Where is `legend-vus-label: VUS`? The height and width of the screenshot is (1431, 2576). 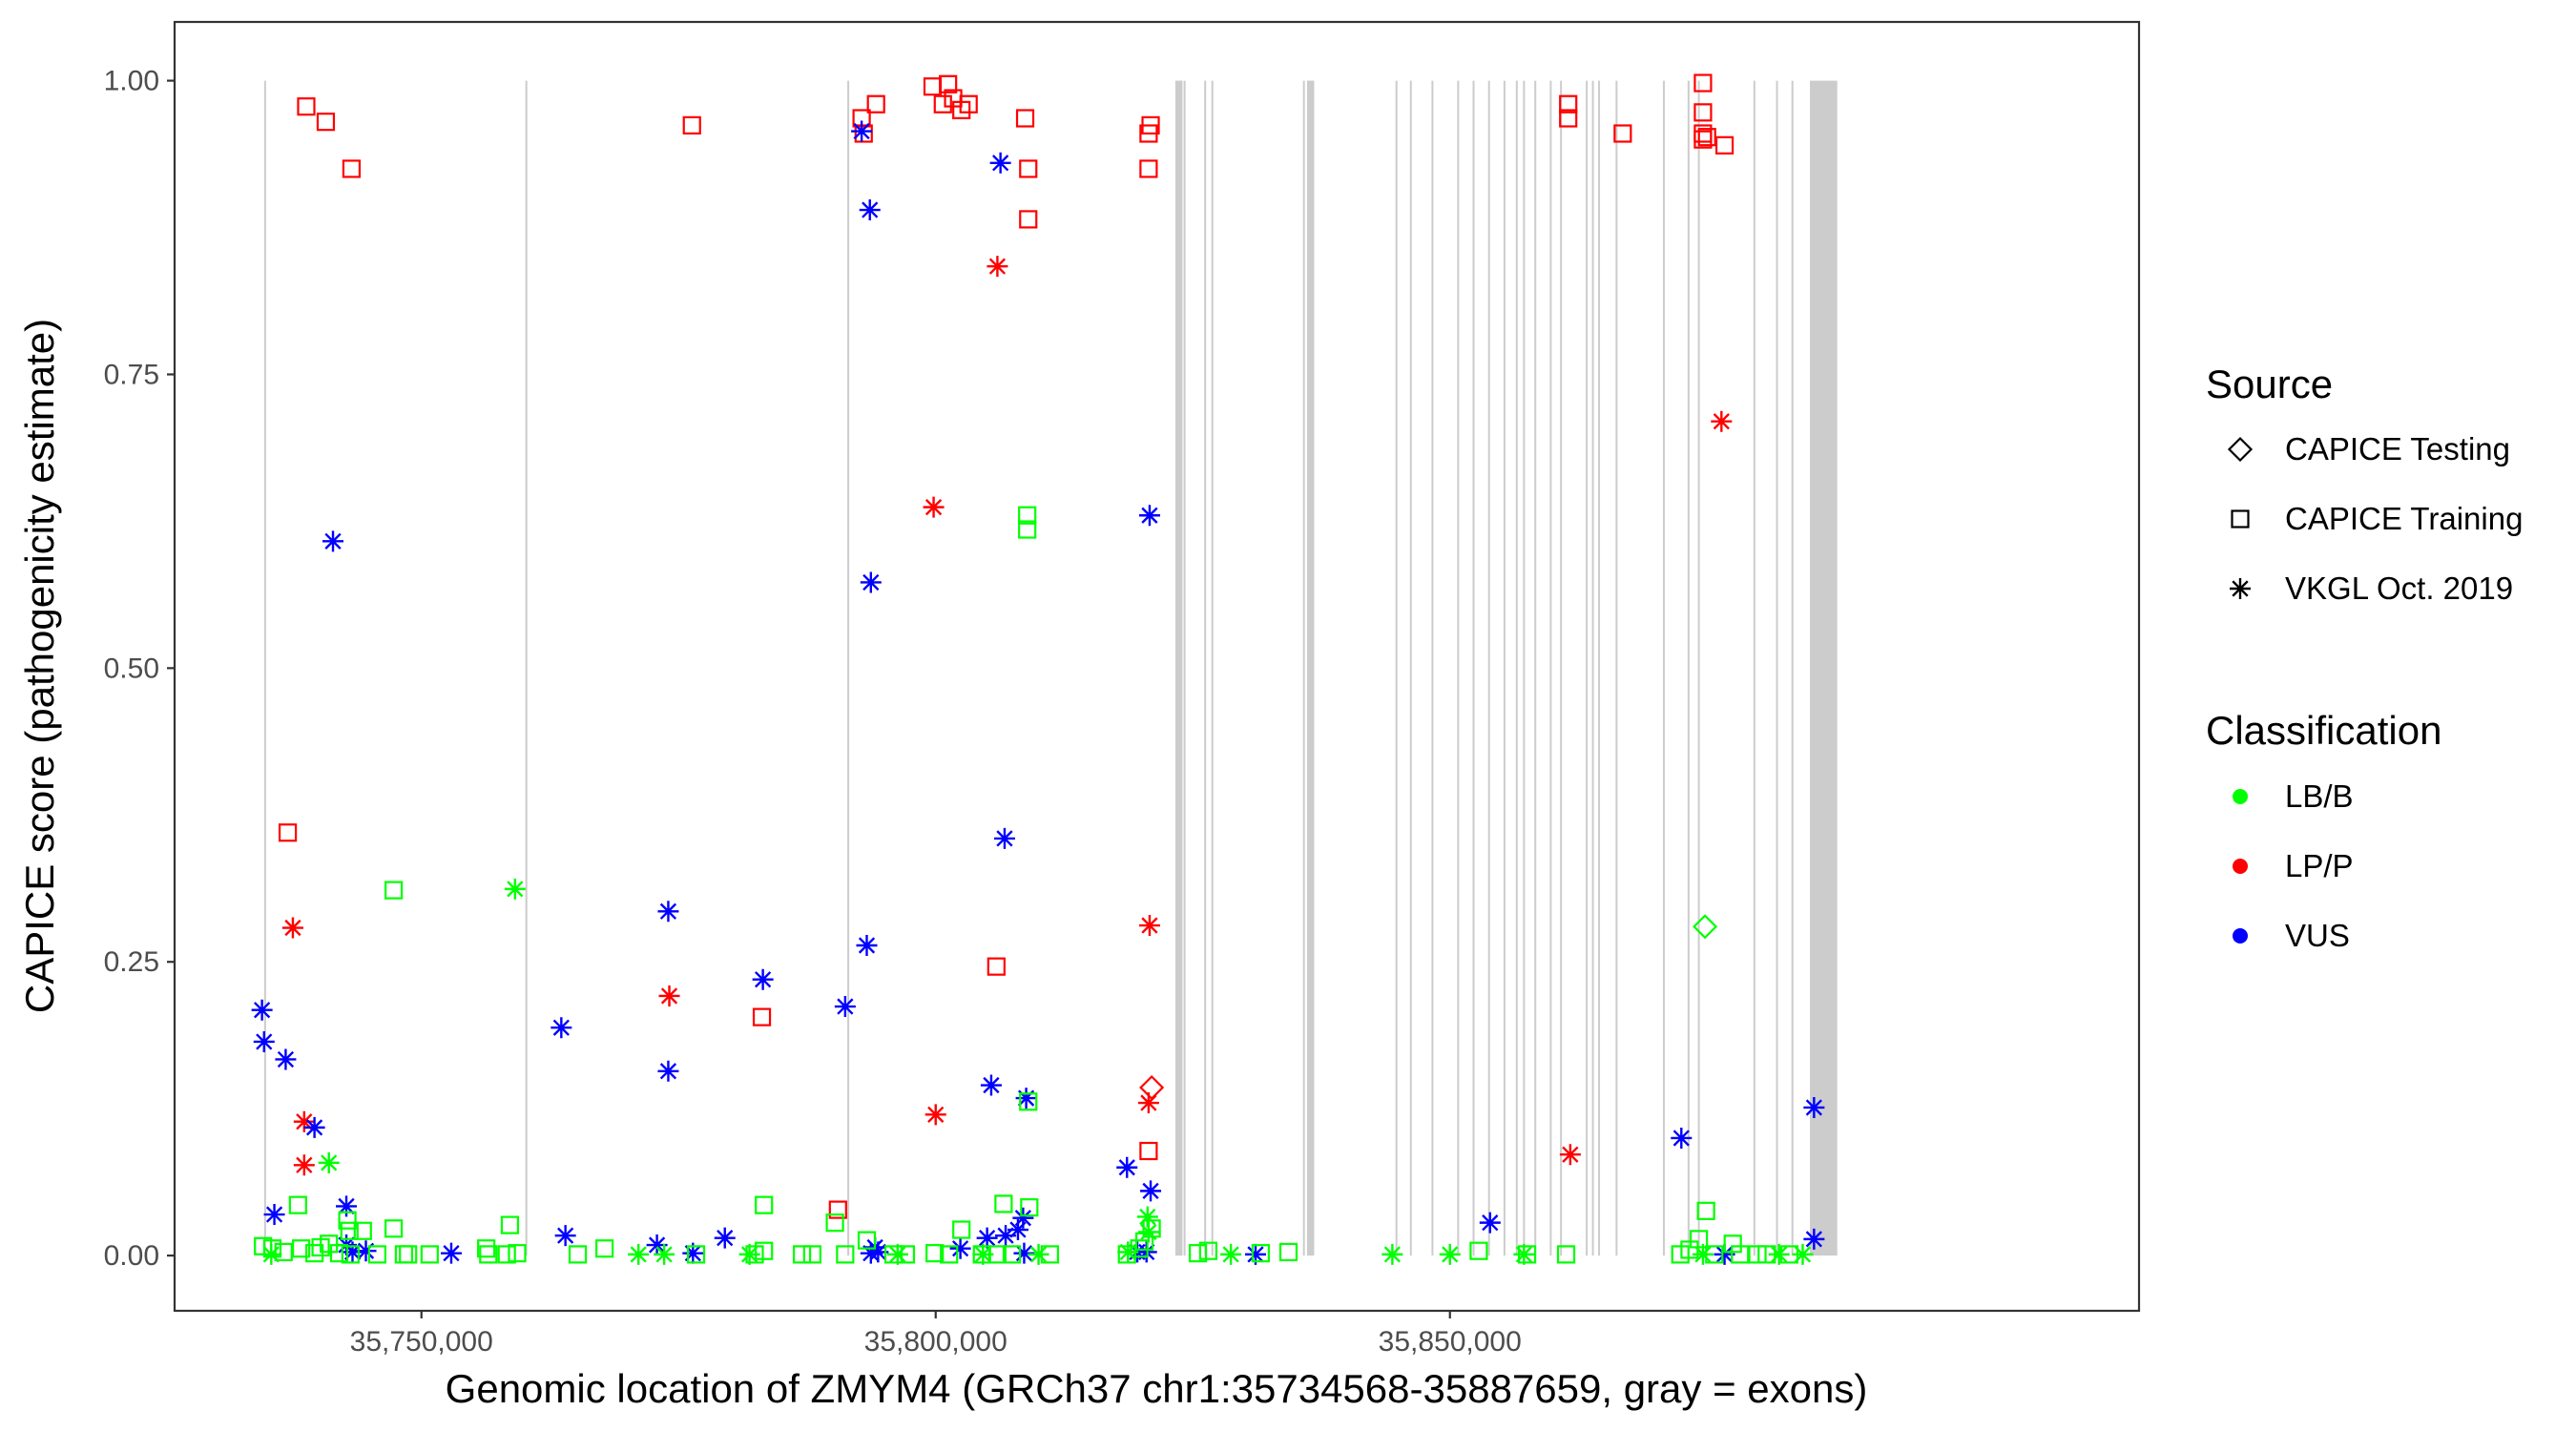
legend-vus-label: VUS is located at coordinates (2317, 936).